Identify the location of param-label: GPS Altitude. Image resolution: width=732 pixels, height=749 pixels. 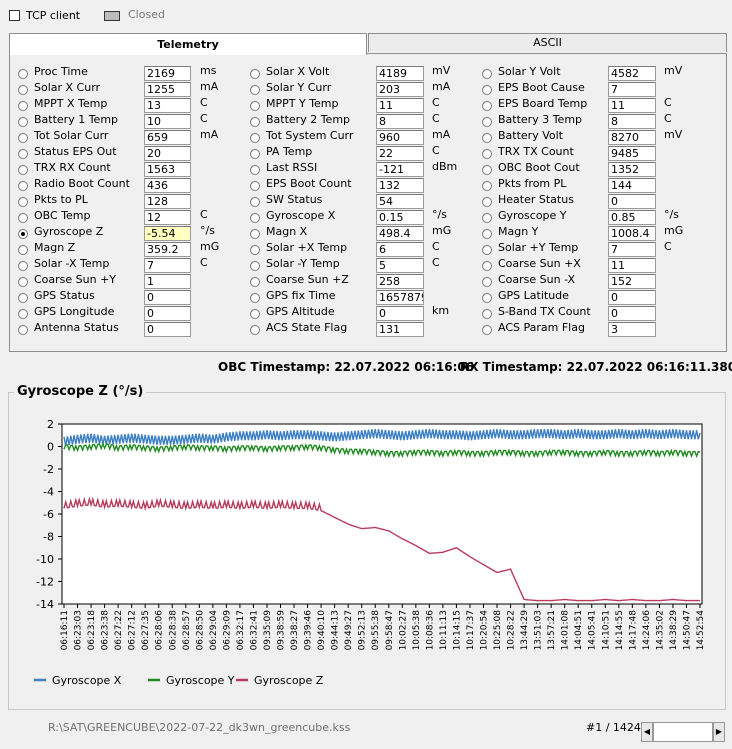
(300, 311).